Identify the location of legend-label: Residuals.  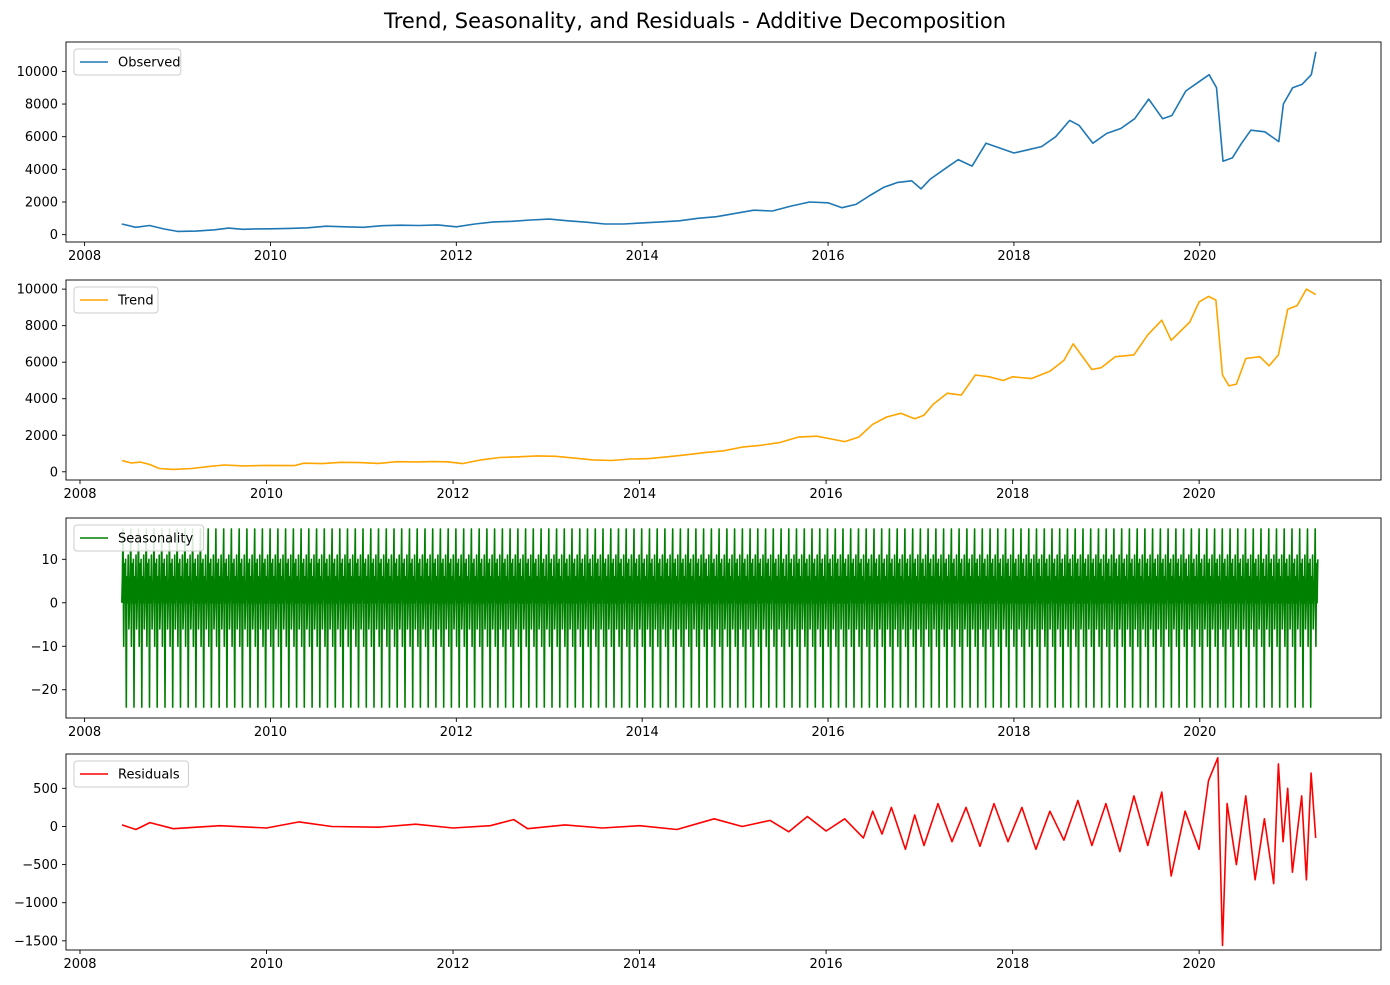
(149, 775).